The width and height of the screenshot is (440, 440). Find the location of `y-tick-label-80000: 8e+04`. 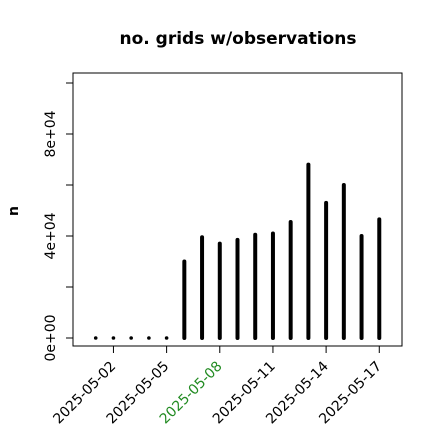

y-tick-label-80000: 8e+04 is located at coordinates (51, 133).